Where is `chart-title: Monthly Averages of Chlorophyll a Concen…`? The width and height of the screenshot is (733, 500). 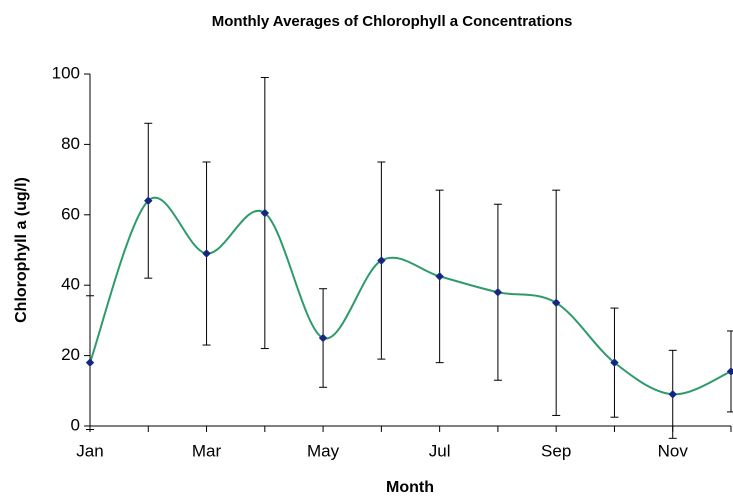
chart-title: Monthly Averages of Chlorophyll a Concen… is located at coordinates (392, 21).